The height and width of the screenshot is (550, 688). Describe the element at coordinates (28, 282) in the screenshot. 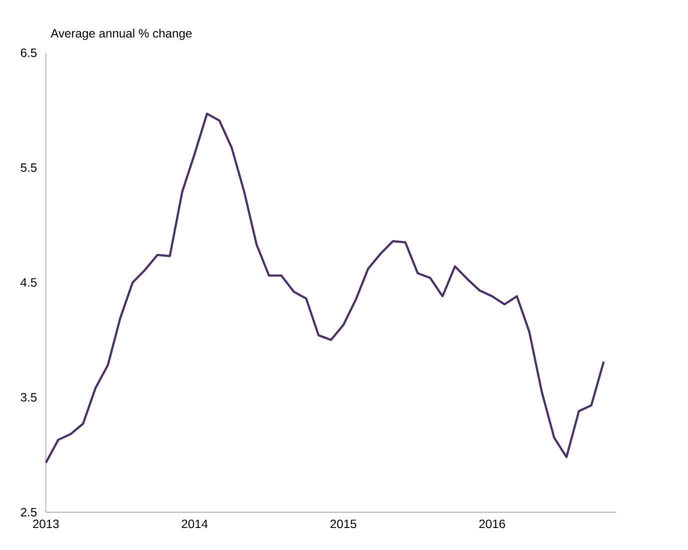

I see `y-tick-label: 4.5` at that location.